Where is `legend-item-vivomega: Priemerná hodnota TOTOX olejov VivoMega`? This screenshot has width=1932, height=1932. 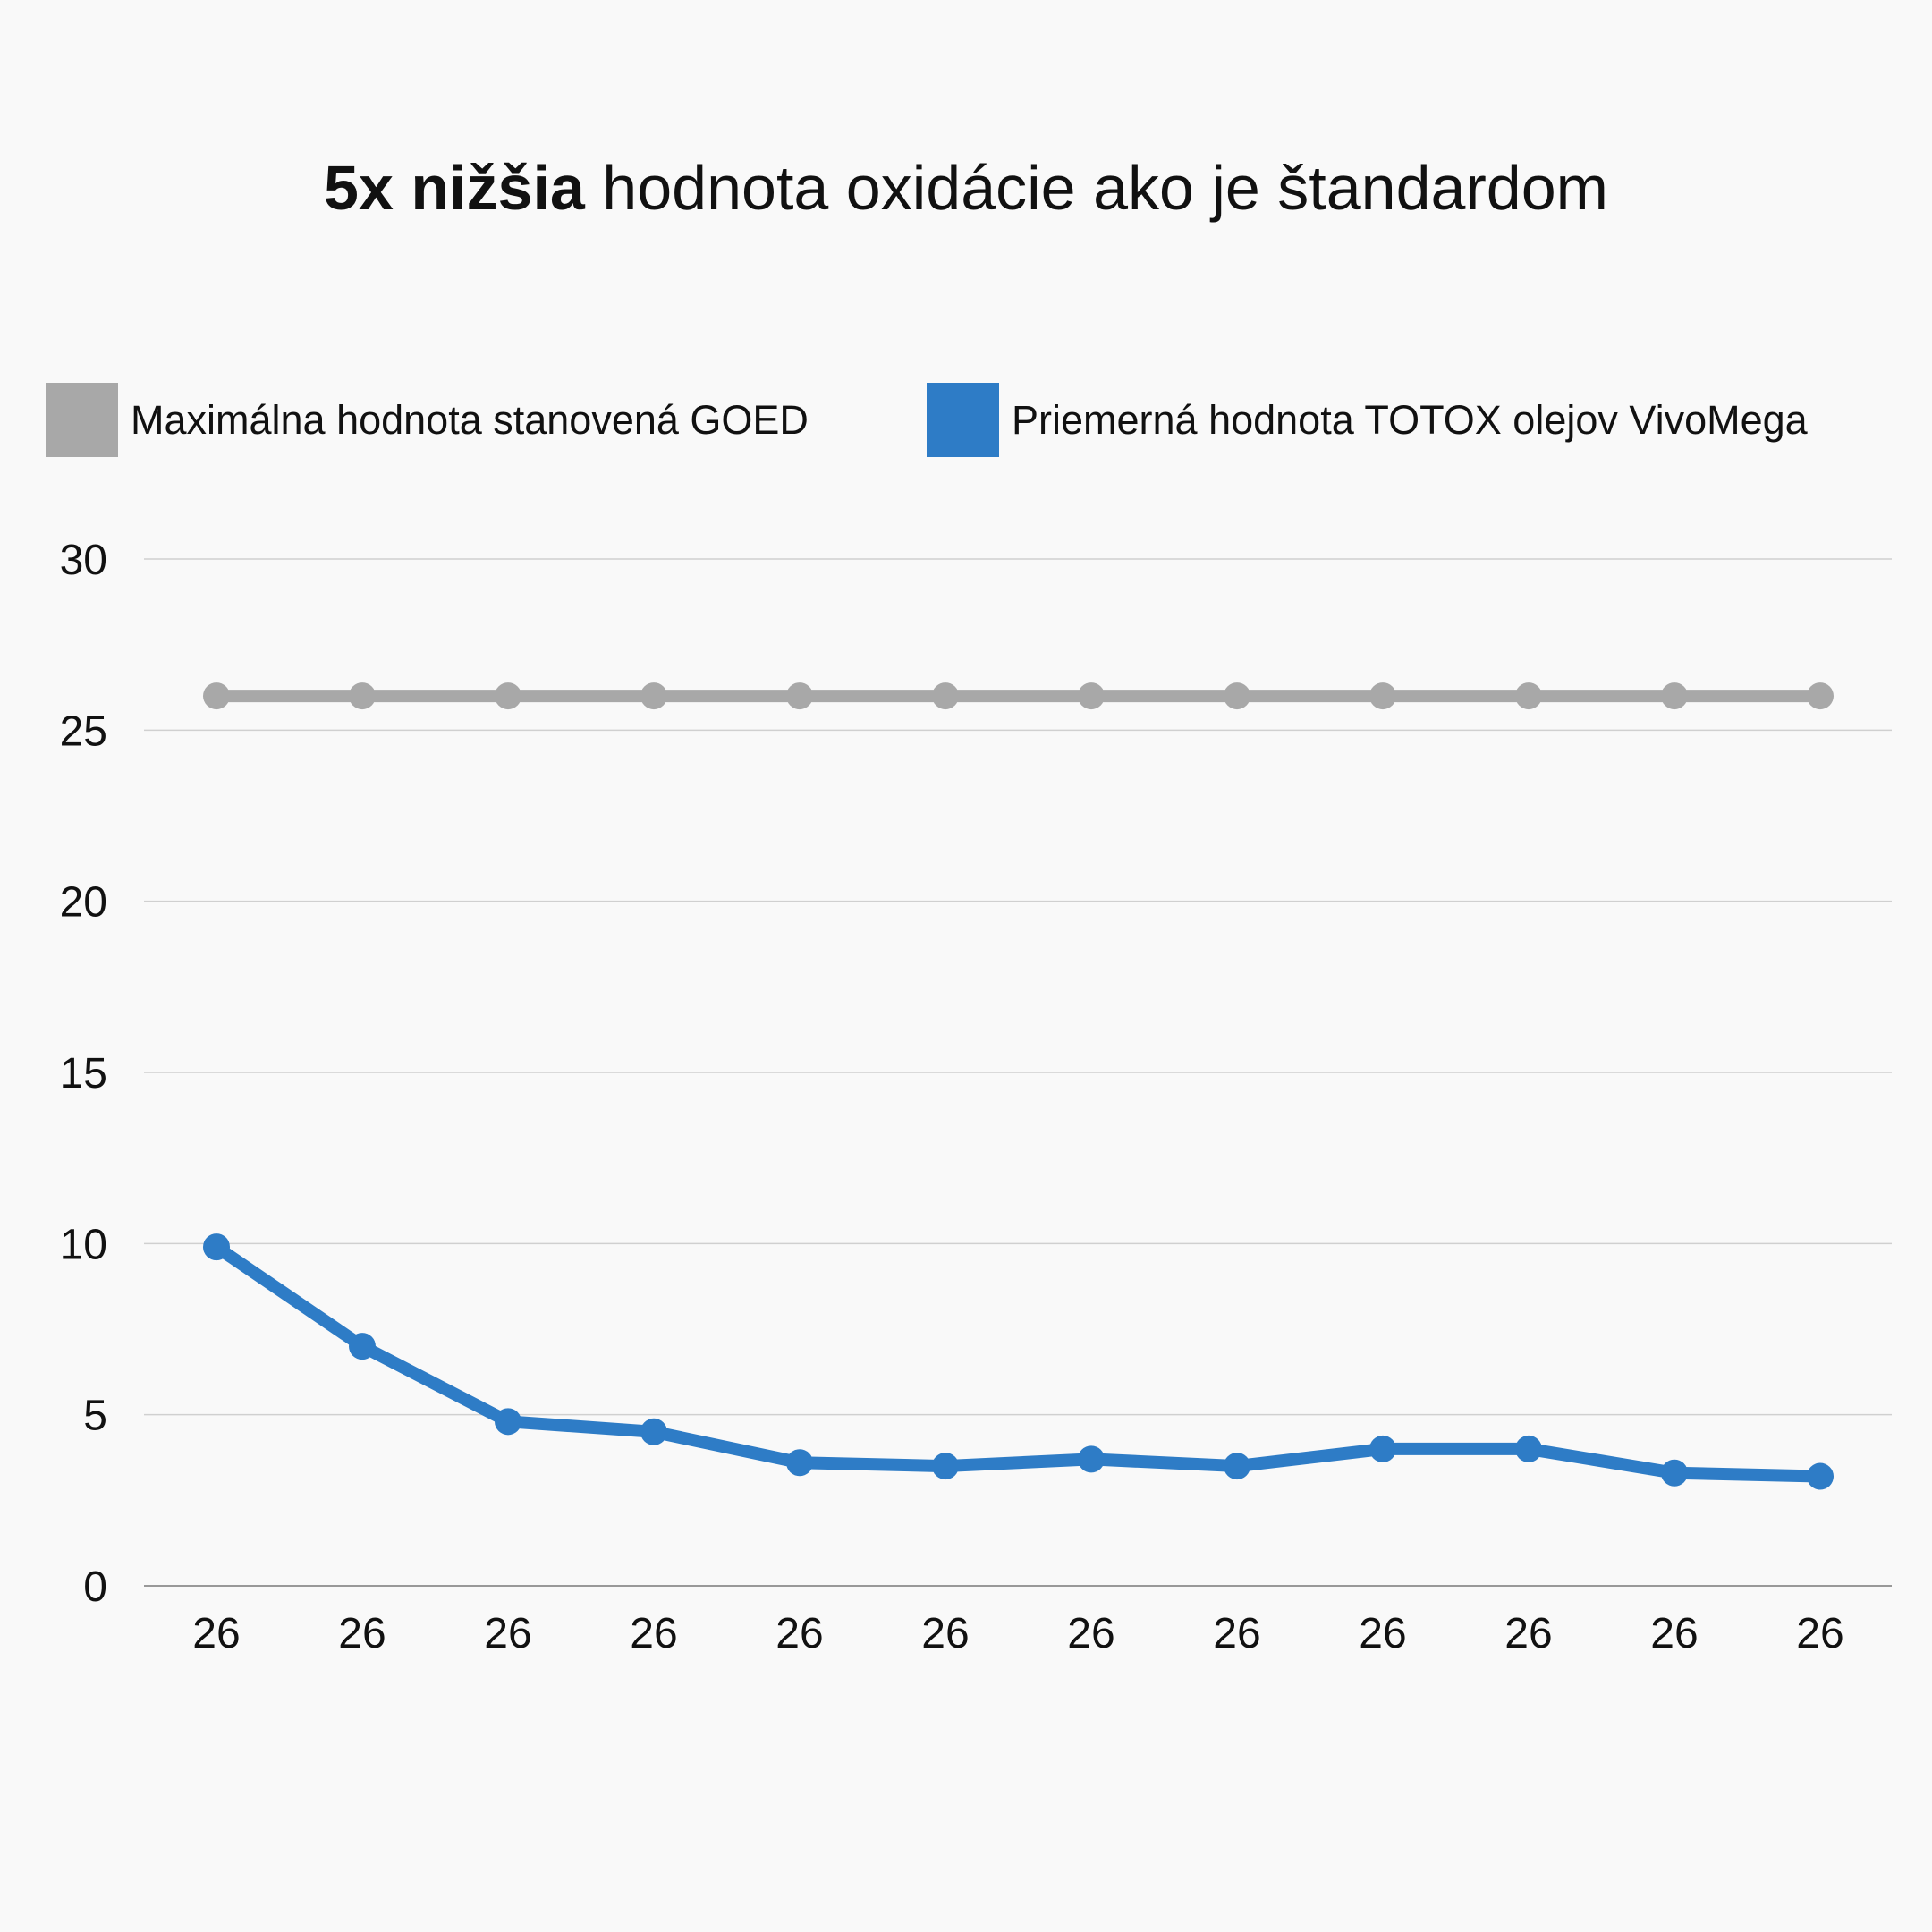
legend-item-vivomega: Priemerná hodnota TOTOX olejov VivoMega is located at coordinates (1367, 420).